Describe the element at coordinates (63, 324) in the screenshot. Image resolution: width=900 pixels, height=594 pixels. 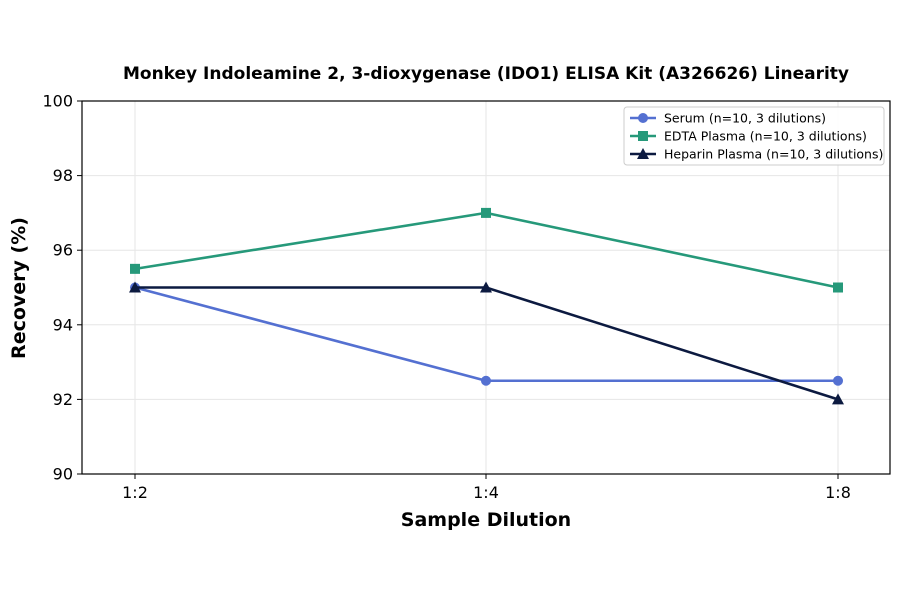
I see `y-tick-label: 94` at that location.